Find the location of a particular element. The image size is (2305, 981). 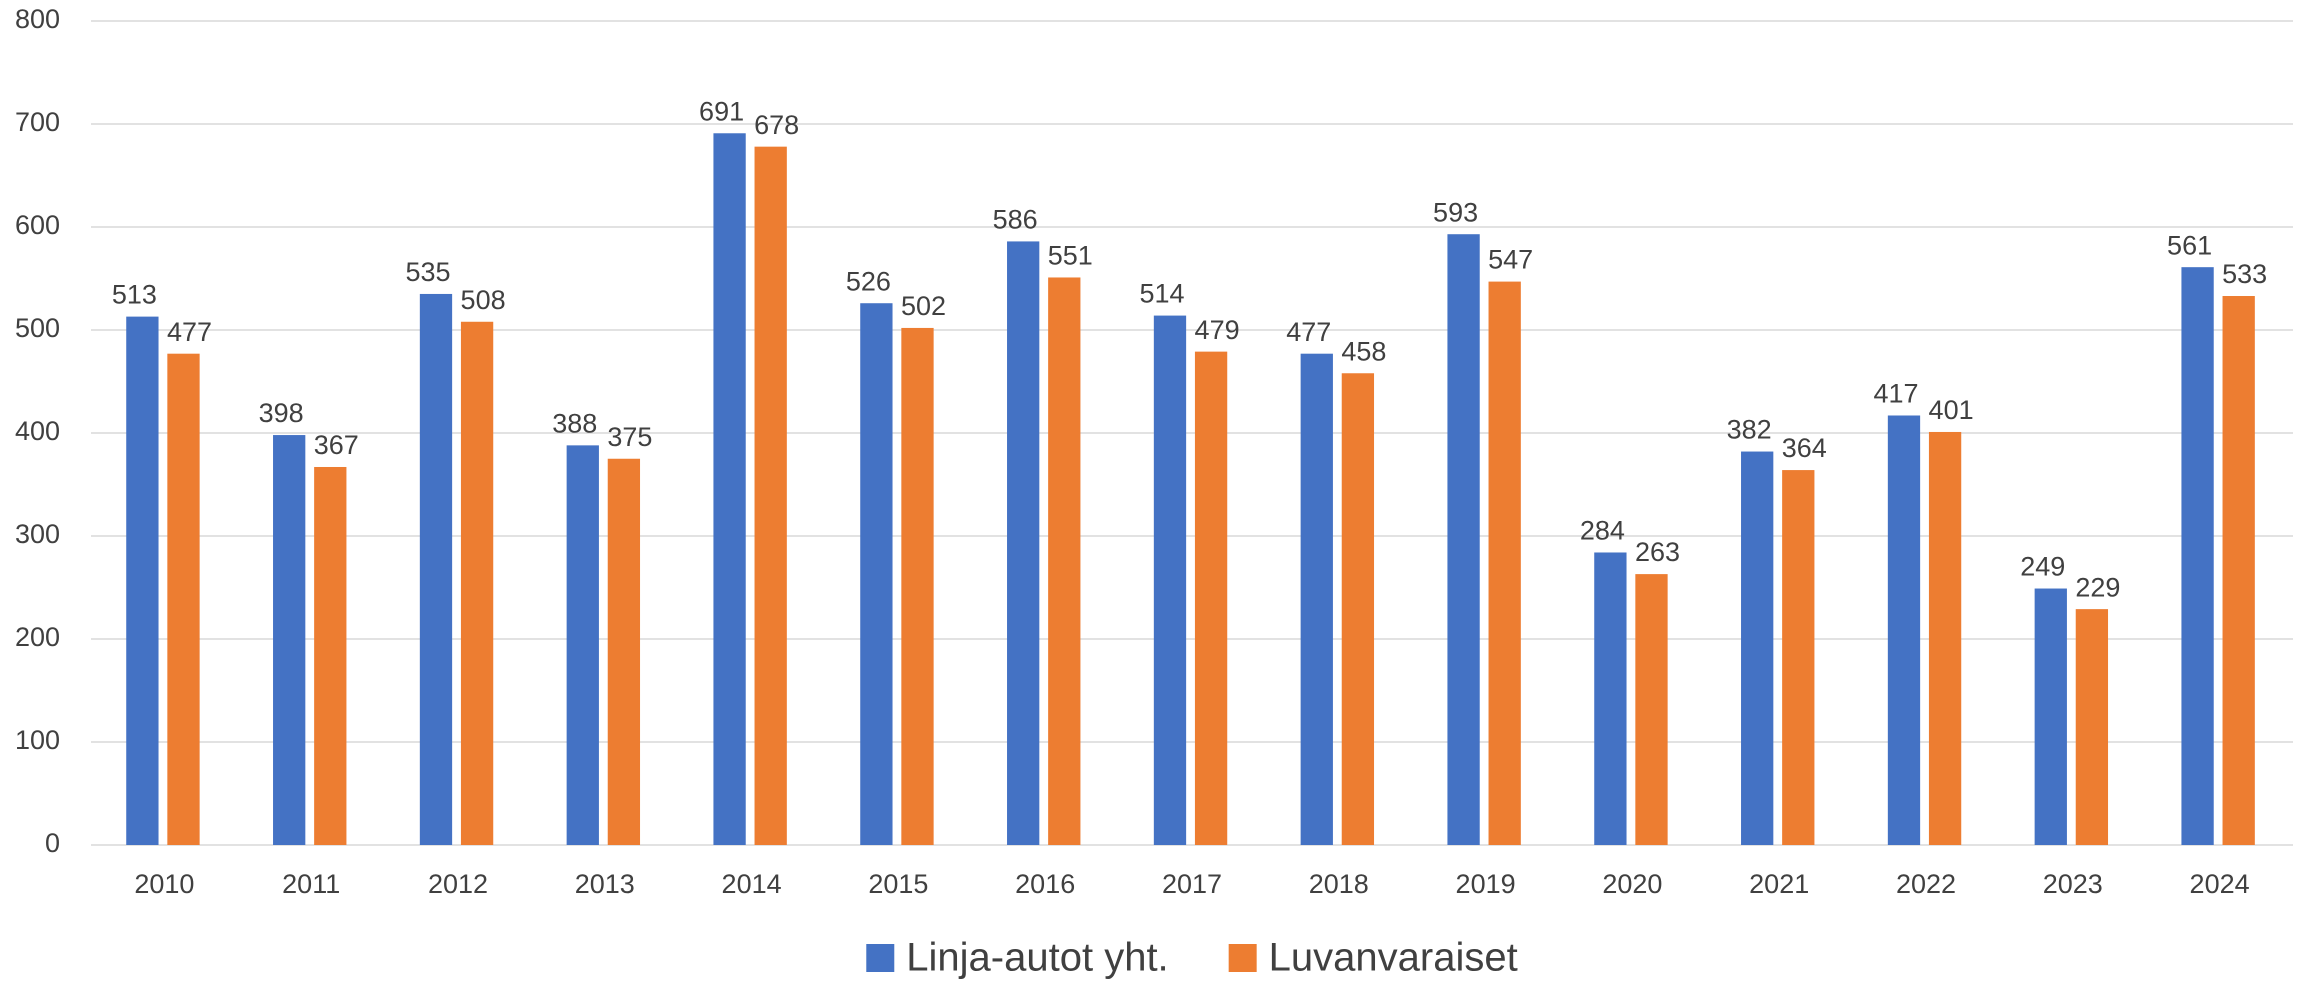

y-tick-label: 700 is located at coordinates (37, 122).